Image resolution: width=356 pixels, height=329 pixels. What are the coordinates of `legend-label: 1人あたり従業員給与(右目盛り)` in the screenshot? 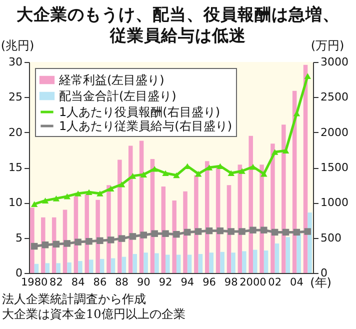 It's located at (145, 126).